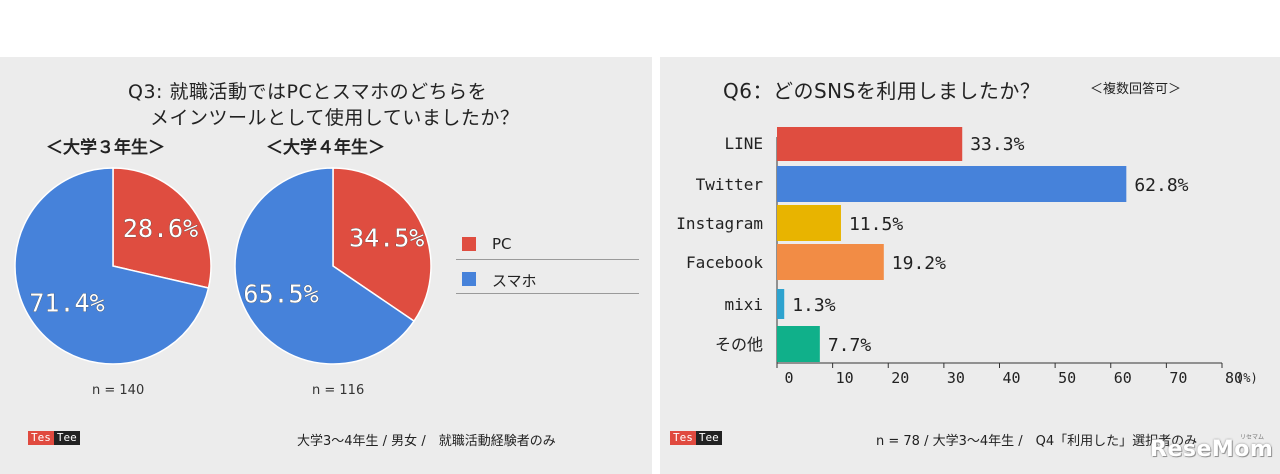 This screenshot has width=1280, height=474. Describe the element at coordinates (845, 378) in the screenshot. I see `x-tick-label: 10` at that location.